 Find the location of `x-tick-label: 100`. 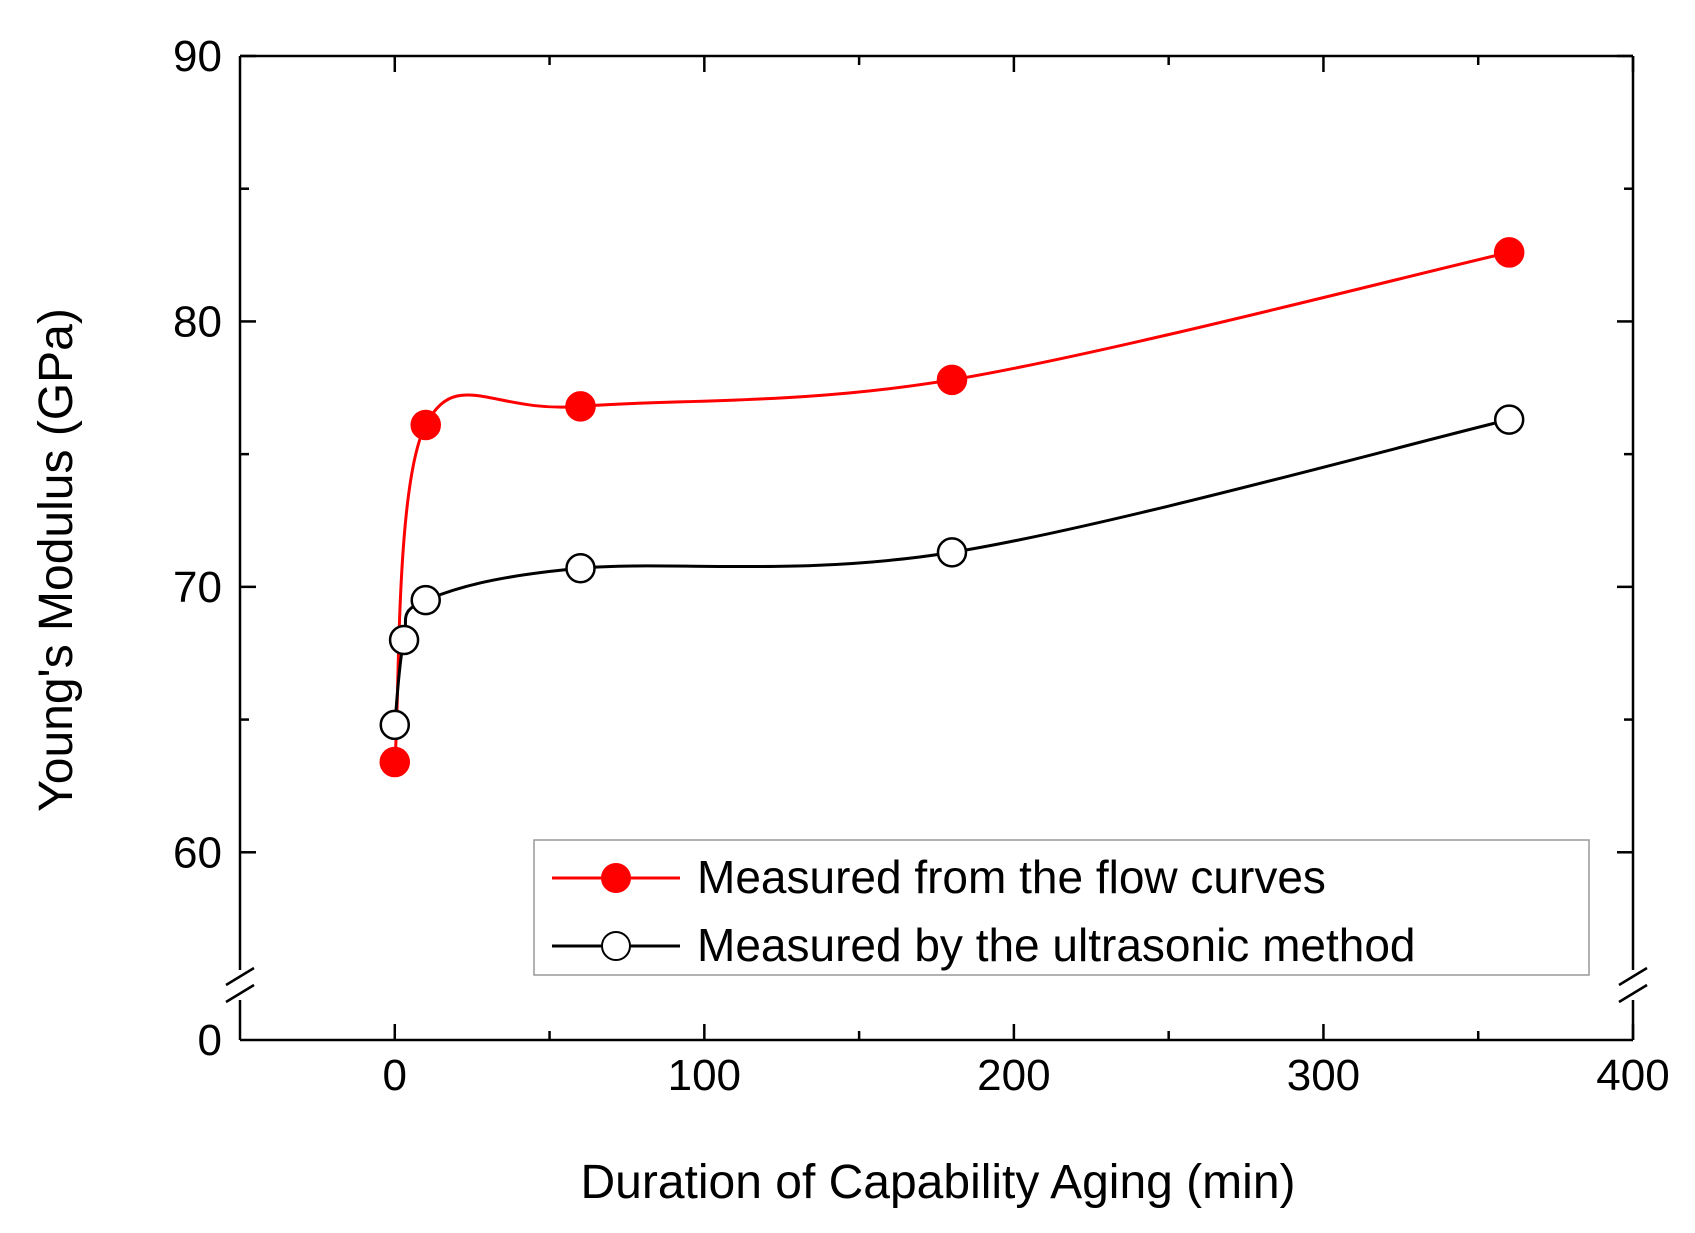

x-tick-label: 100 is located at coordinates (704, 1075).